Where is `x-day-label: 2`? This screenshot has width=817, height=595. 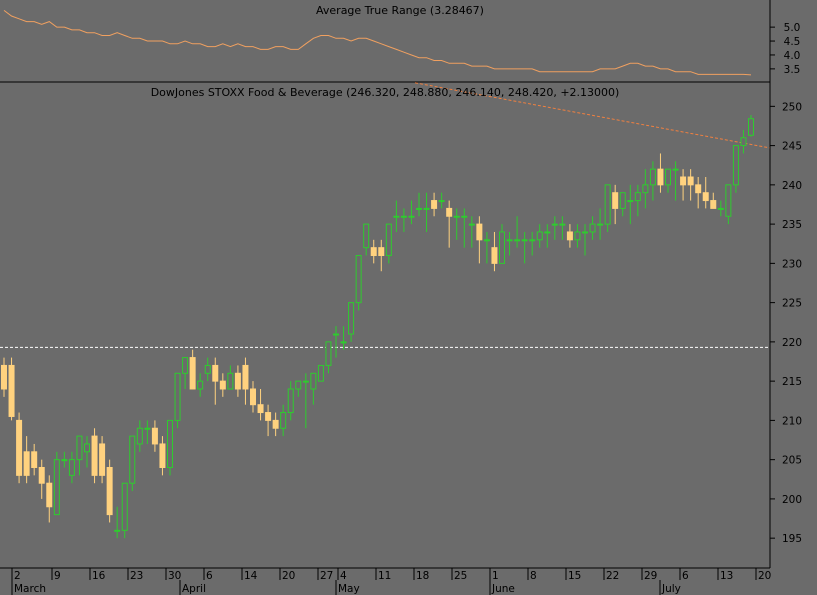 x-day-label: 2 is located at coordinates (17, 576).